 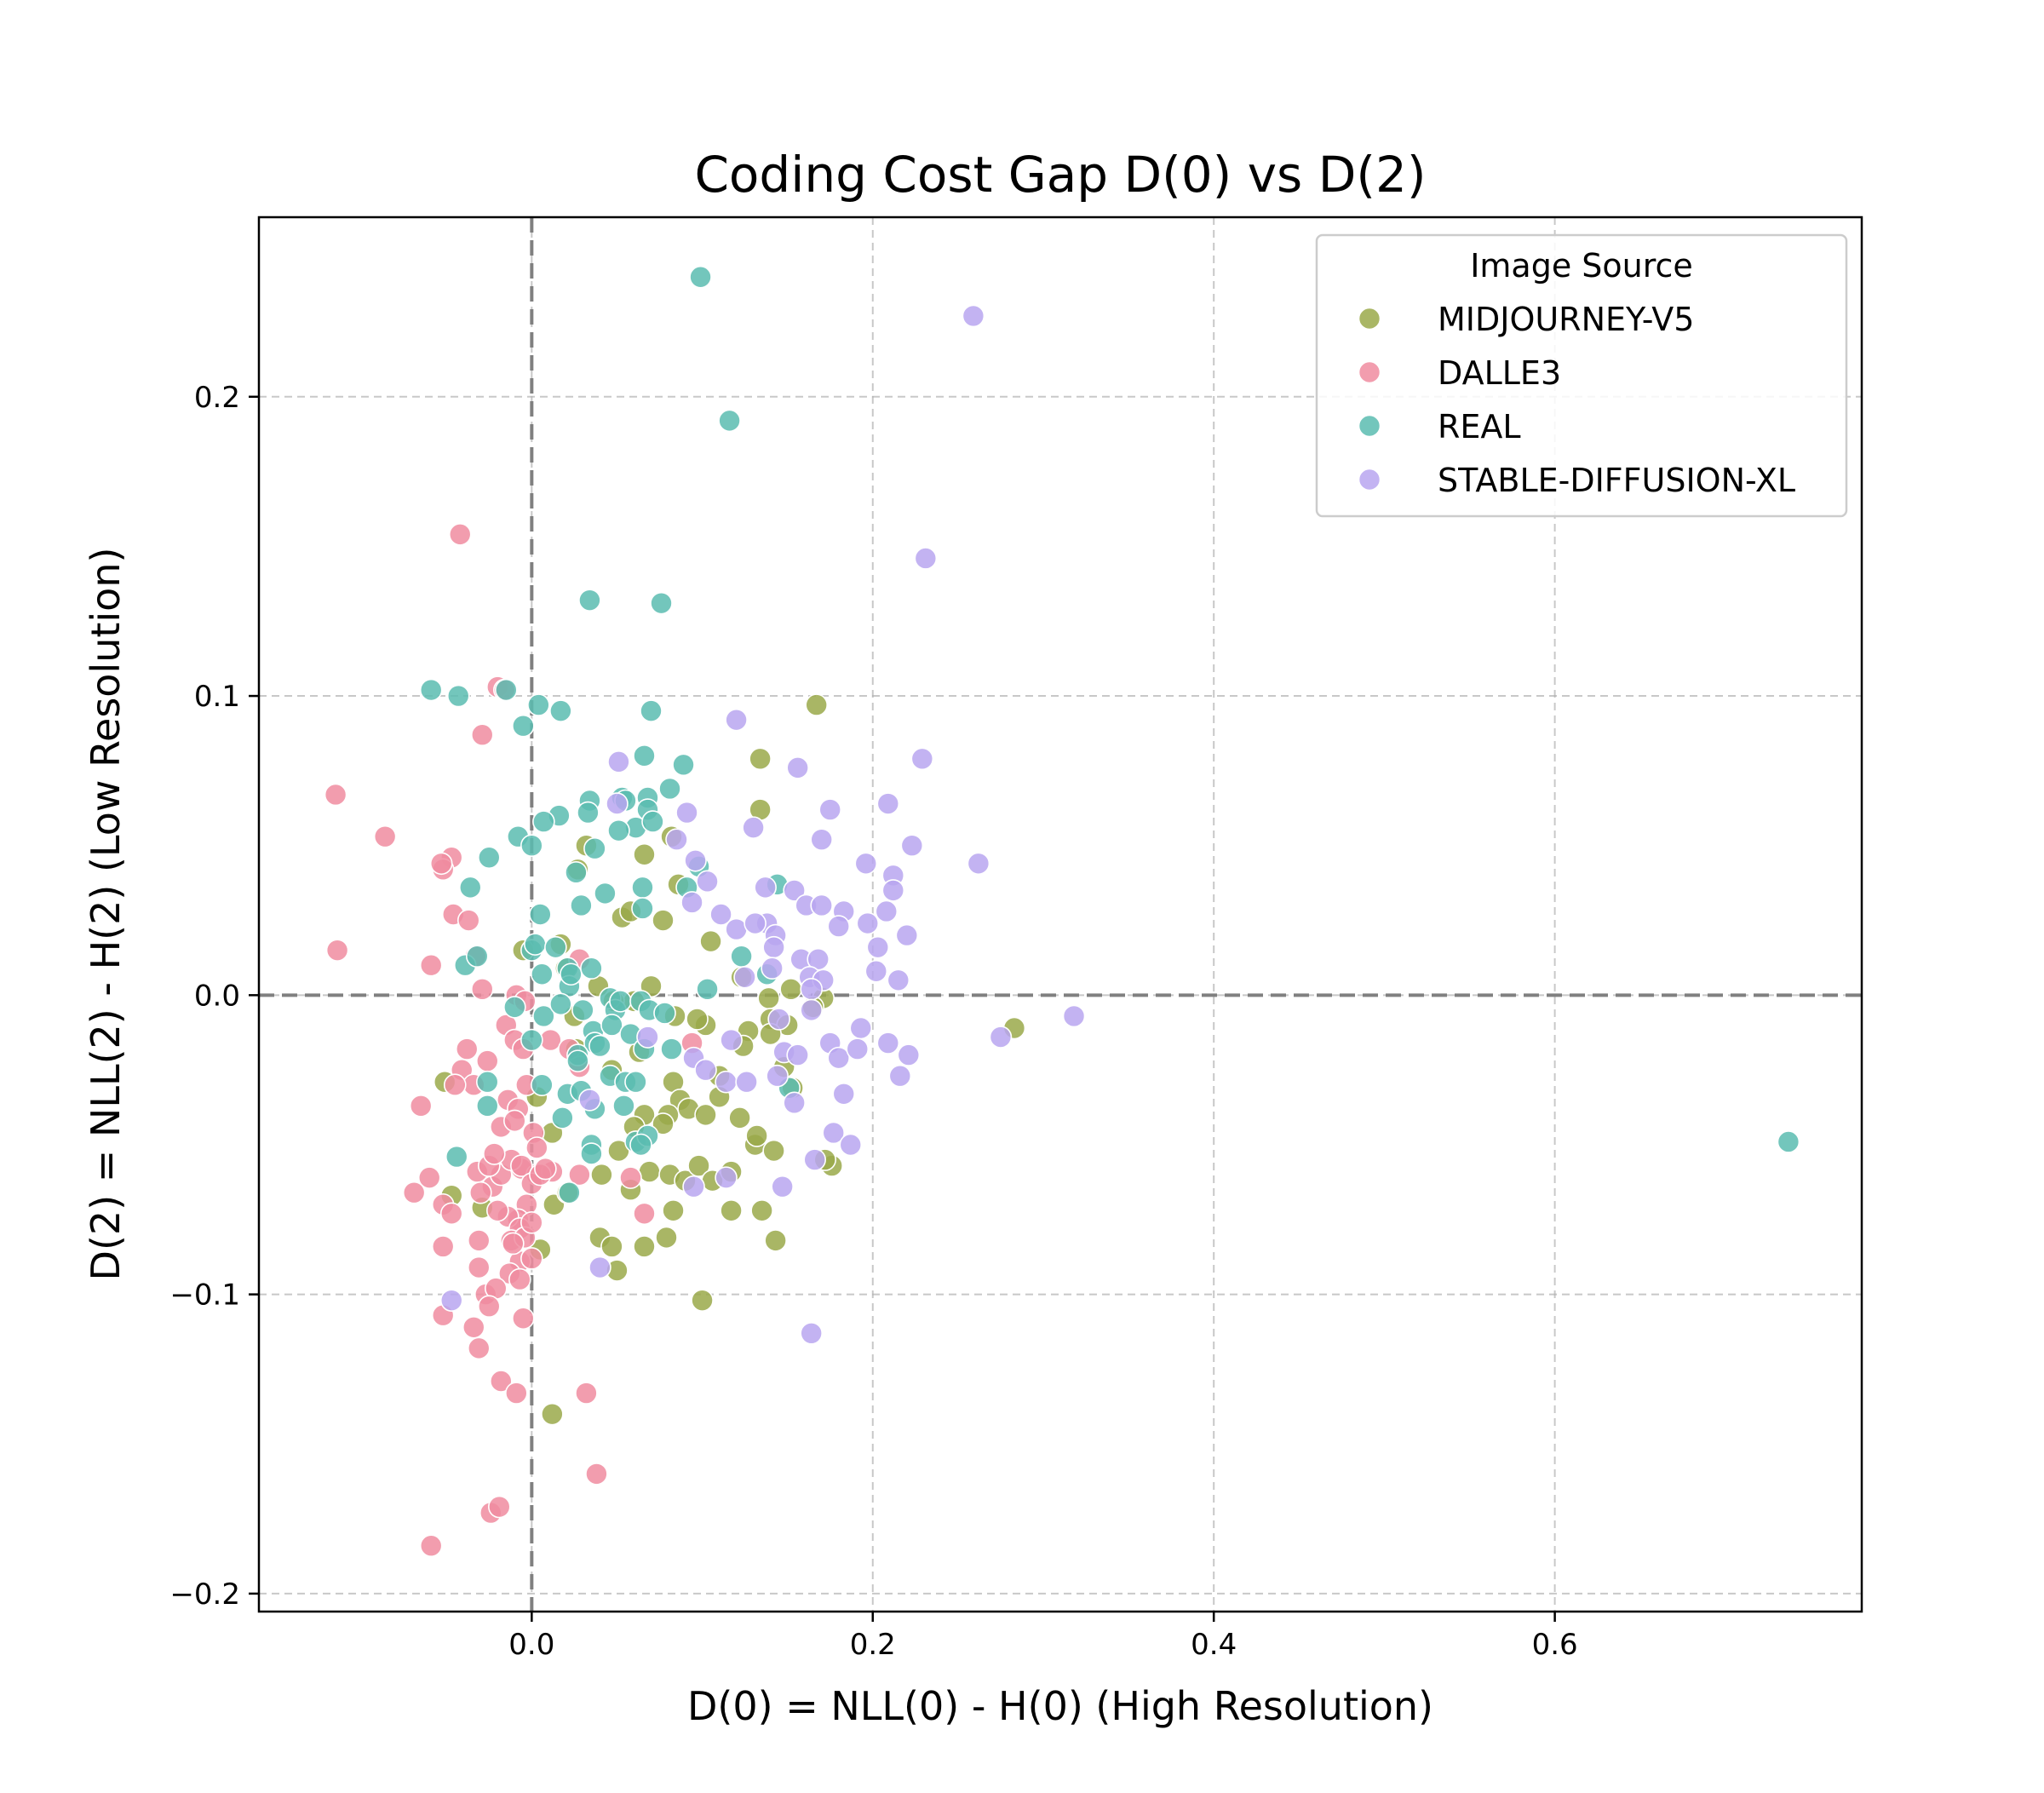 What do you see at coordinates (1214, 1645) in the screenshot?
I see `x-tick-label: 0.4` at bounding box center [1214, 1645].